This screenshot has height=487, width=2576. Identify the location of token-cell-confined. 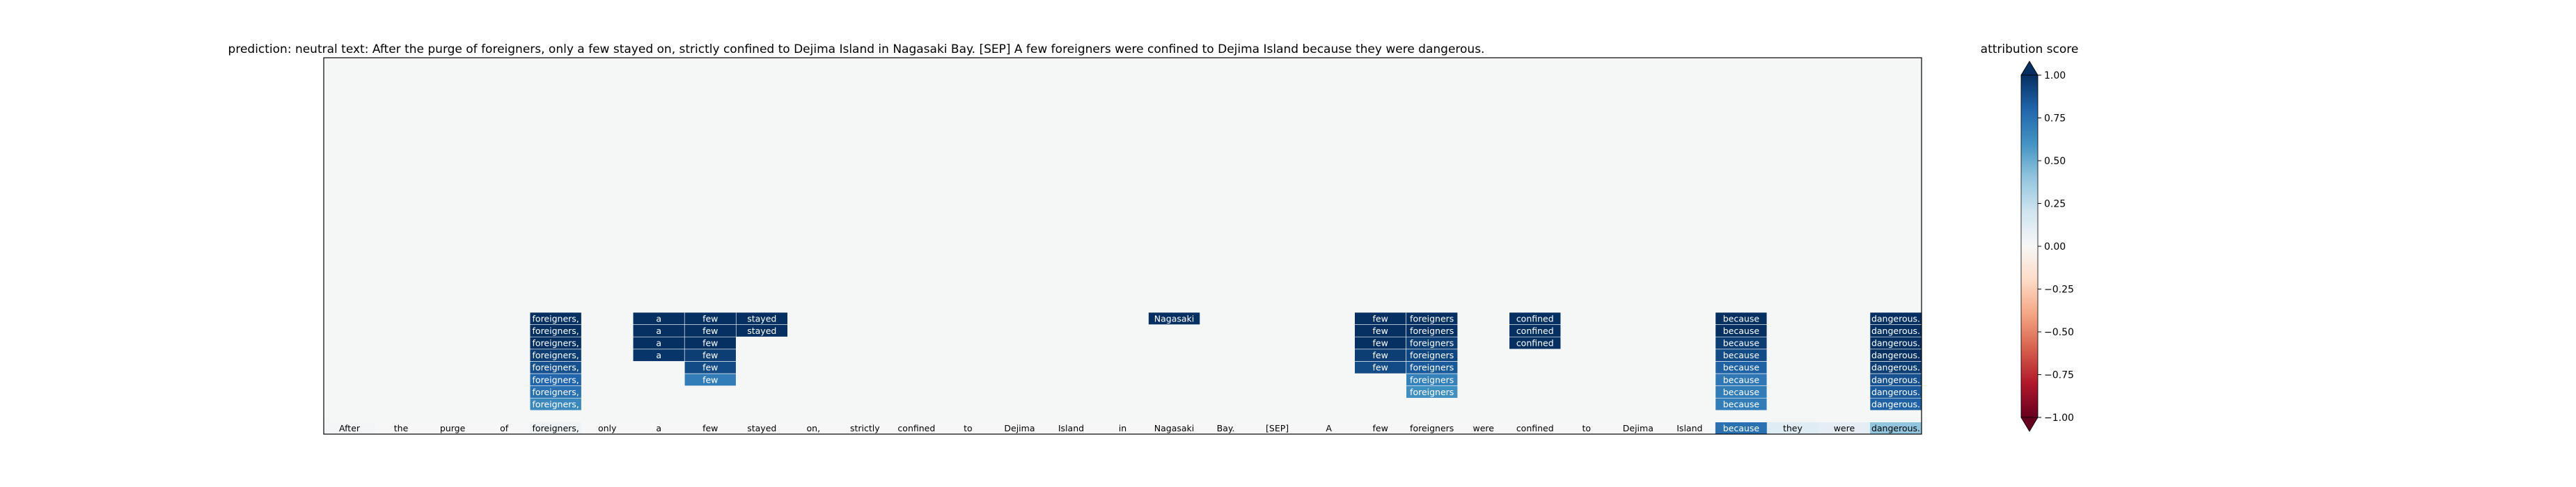
(1535, 428).